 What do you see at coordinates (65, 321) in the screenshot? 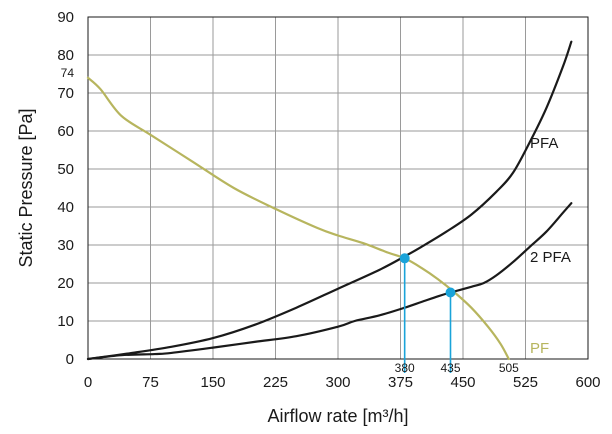
I see `y-tick-label: 10` at bounding box center [65, 321].